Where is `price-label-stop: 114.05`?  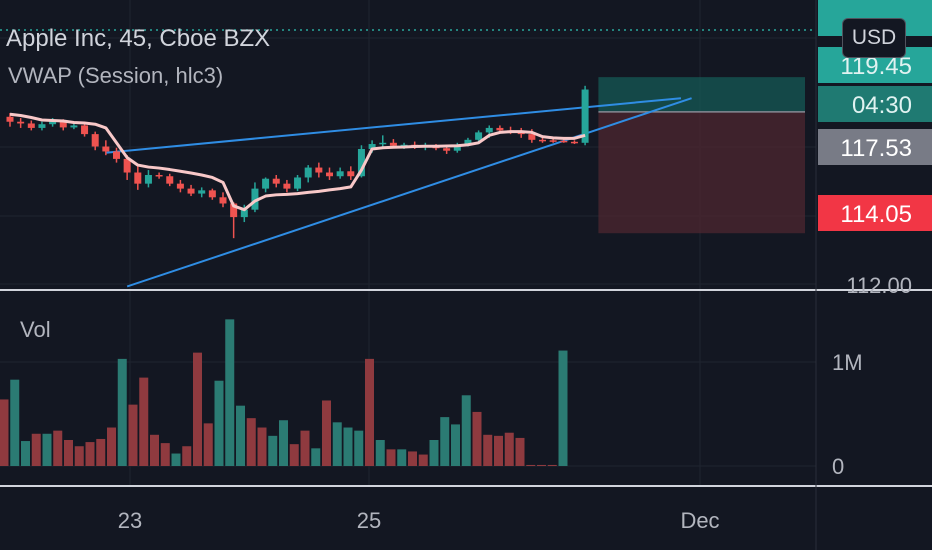
price-label-stop: 114.05 is located at coordinates (876, 214).